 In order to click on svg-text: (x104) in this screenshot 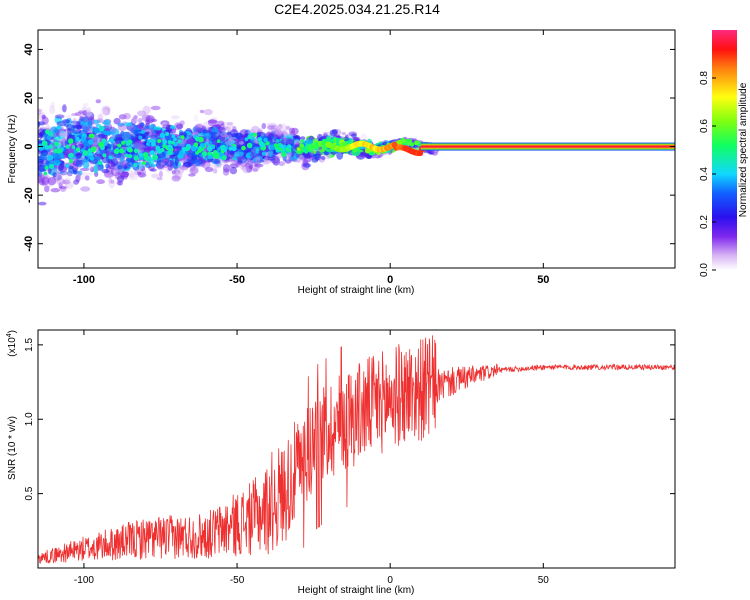, I will do `click(12, 343)`.